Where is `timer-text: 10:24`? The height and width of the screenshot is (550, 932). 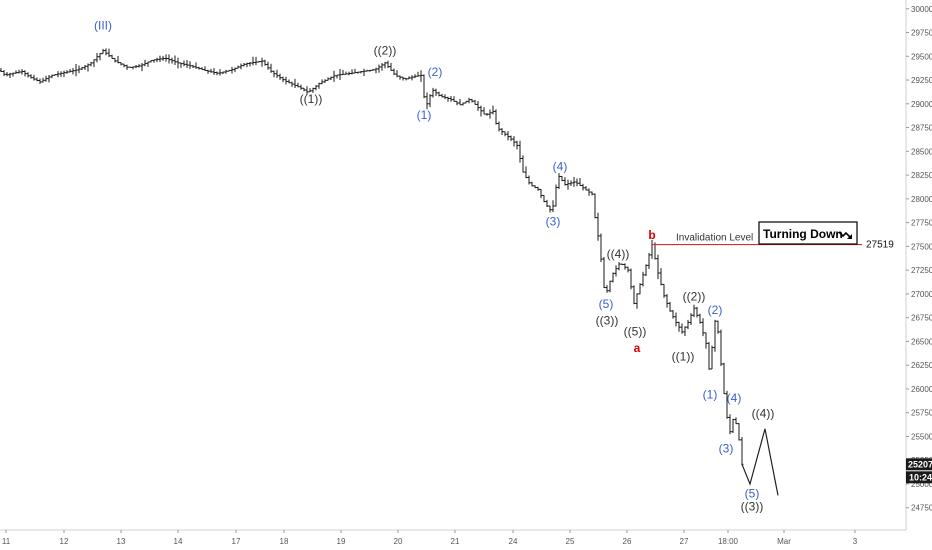 timer-text: 10:24 is located at coordinates (920, 477).